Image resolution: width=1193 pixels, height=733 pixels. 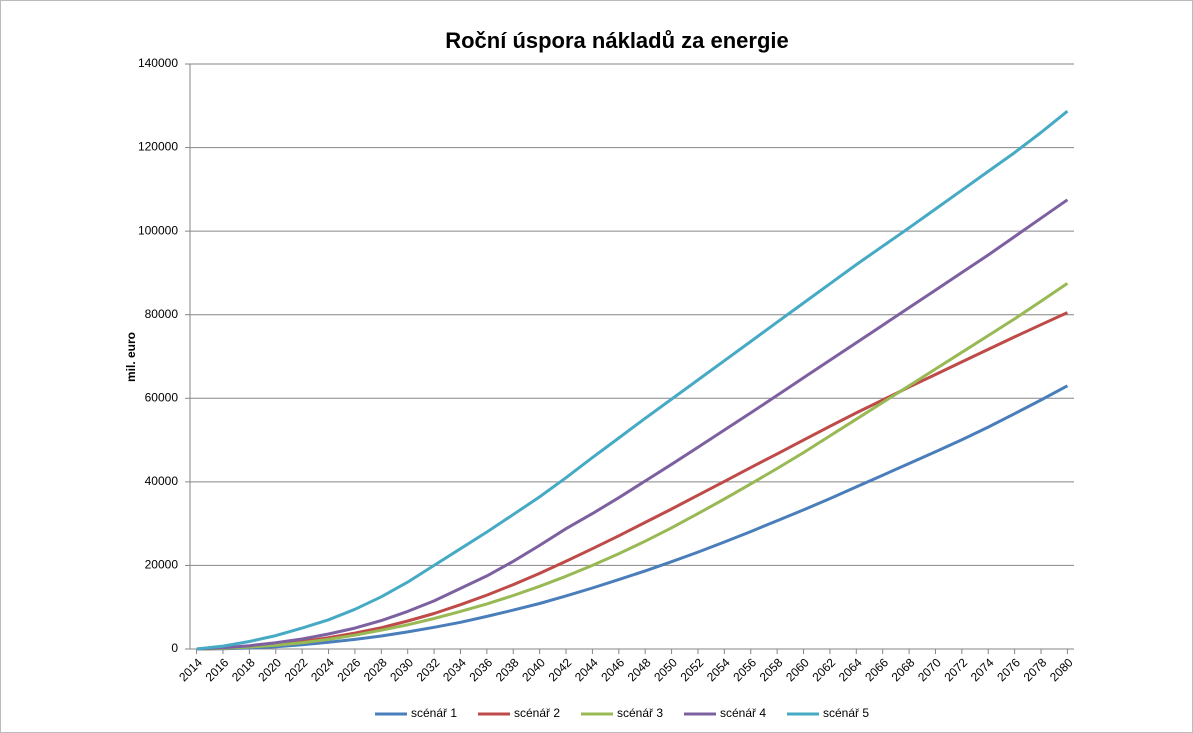 I want to click on chart-title: Roční úspora nákladů za energie, so click(x=617, y=40).